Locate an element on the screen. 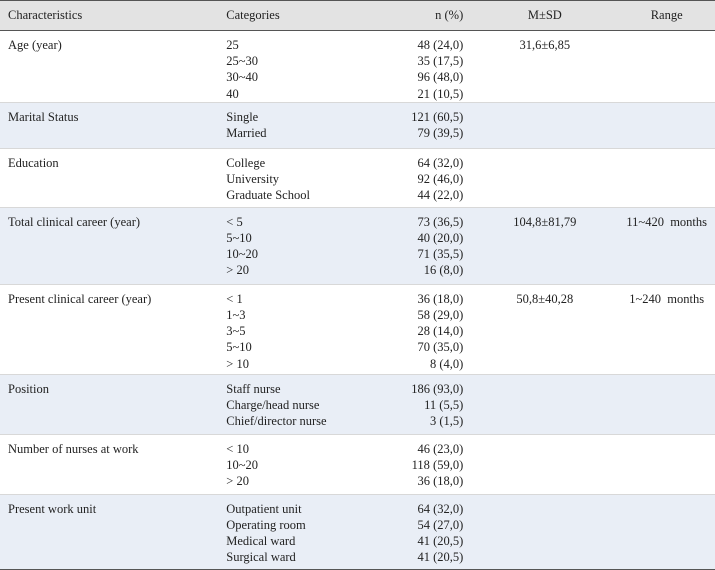  count-percent: 8 (4,0) is located at coordinates (446, 363).